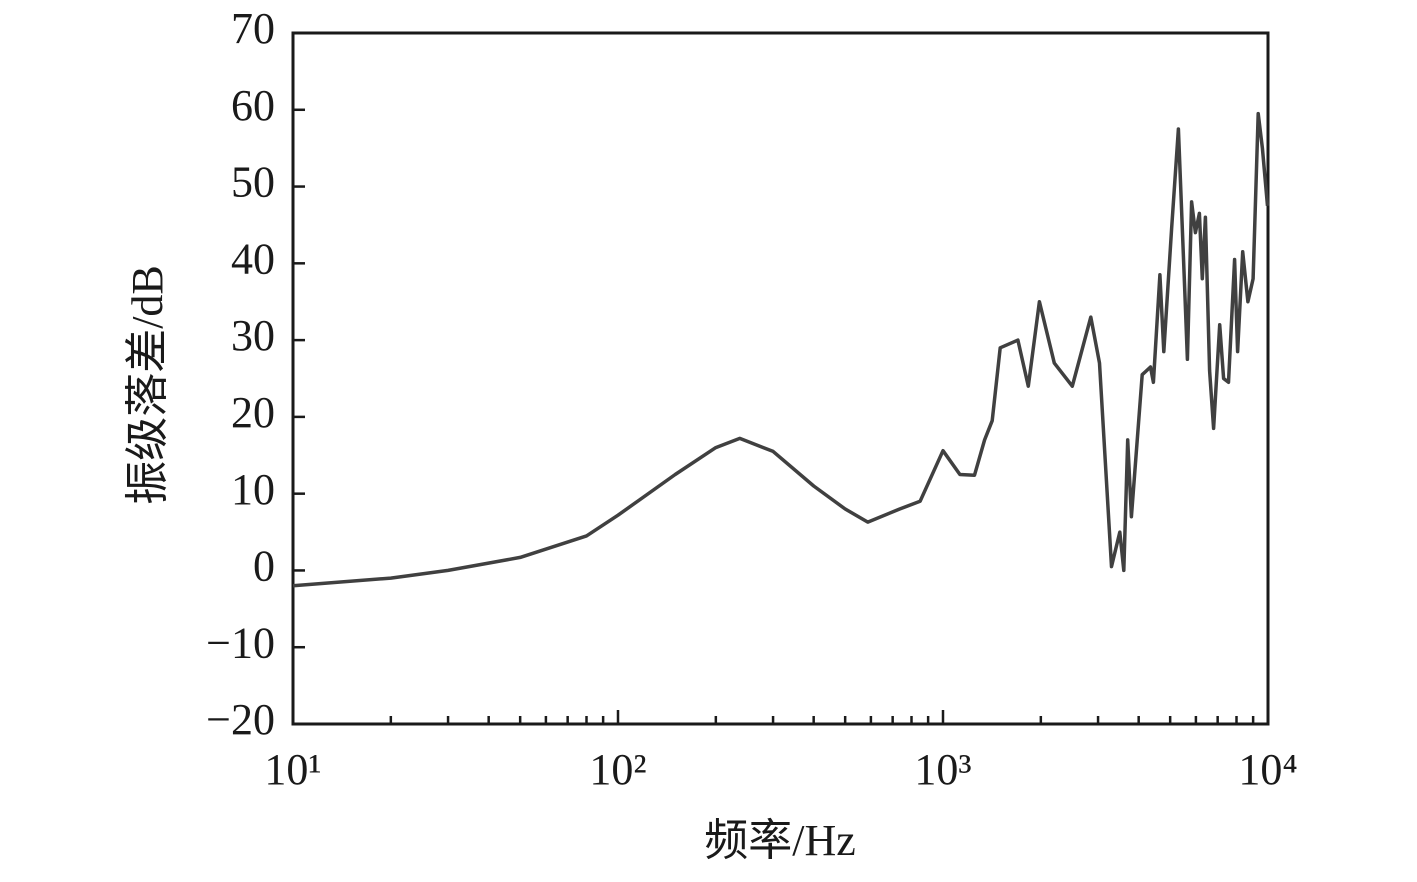 The height and width of the screenshot is (882, 1417). I want to click on x-tick-label: 10³, so click(942, 769).